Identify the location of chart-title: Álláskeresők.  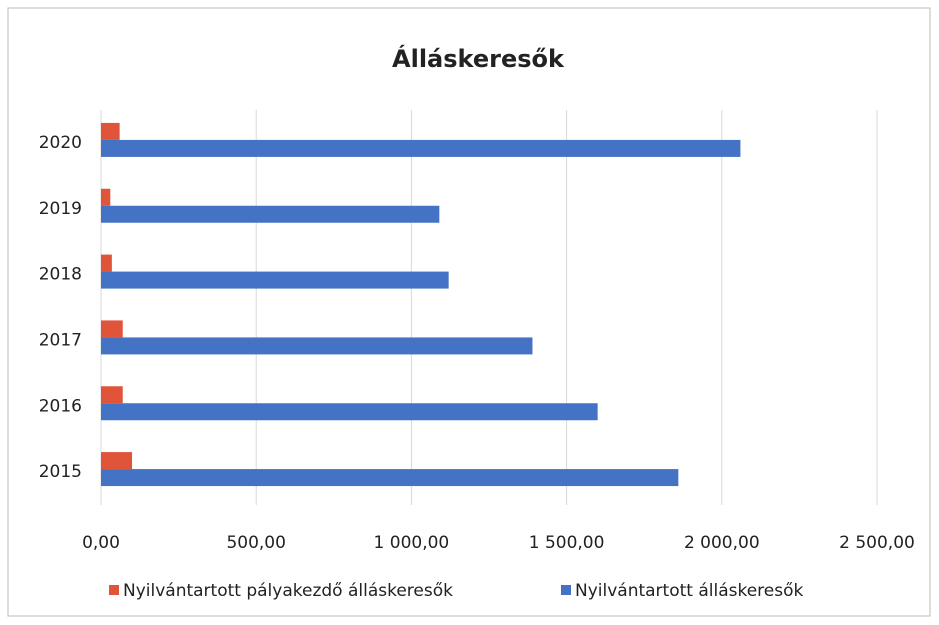
(478, 58).